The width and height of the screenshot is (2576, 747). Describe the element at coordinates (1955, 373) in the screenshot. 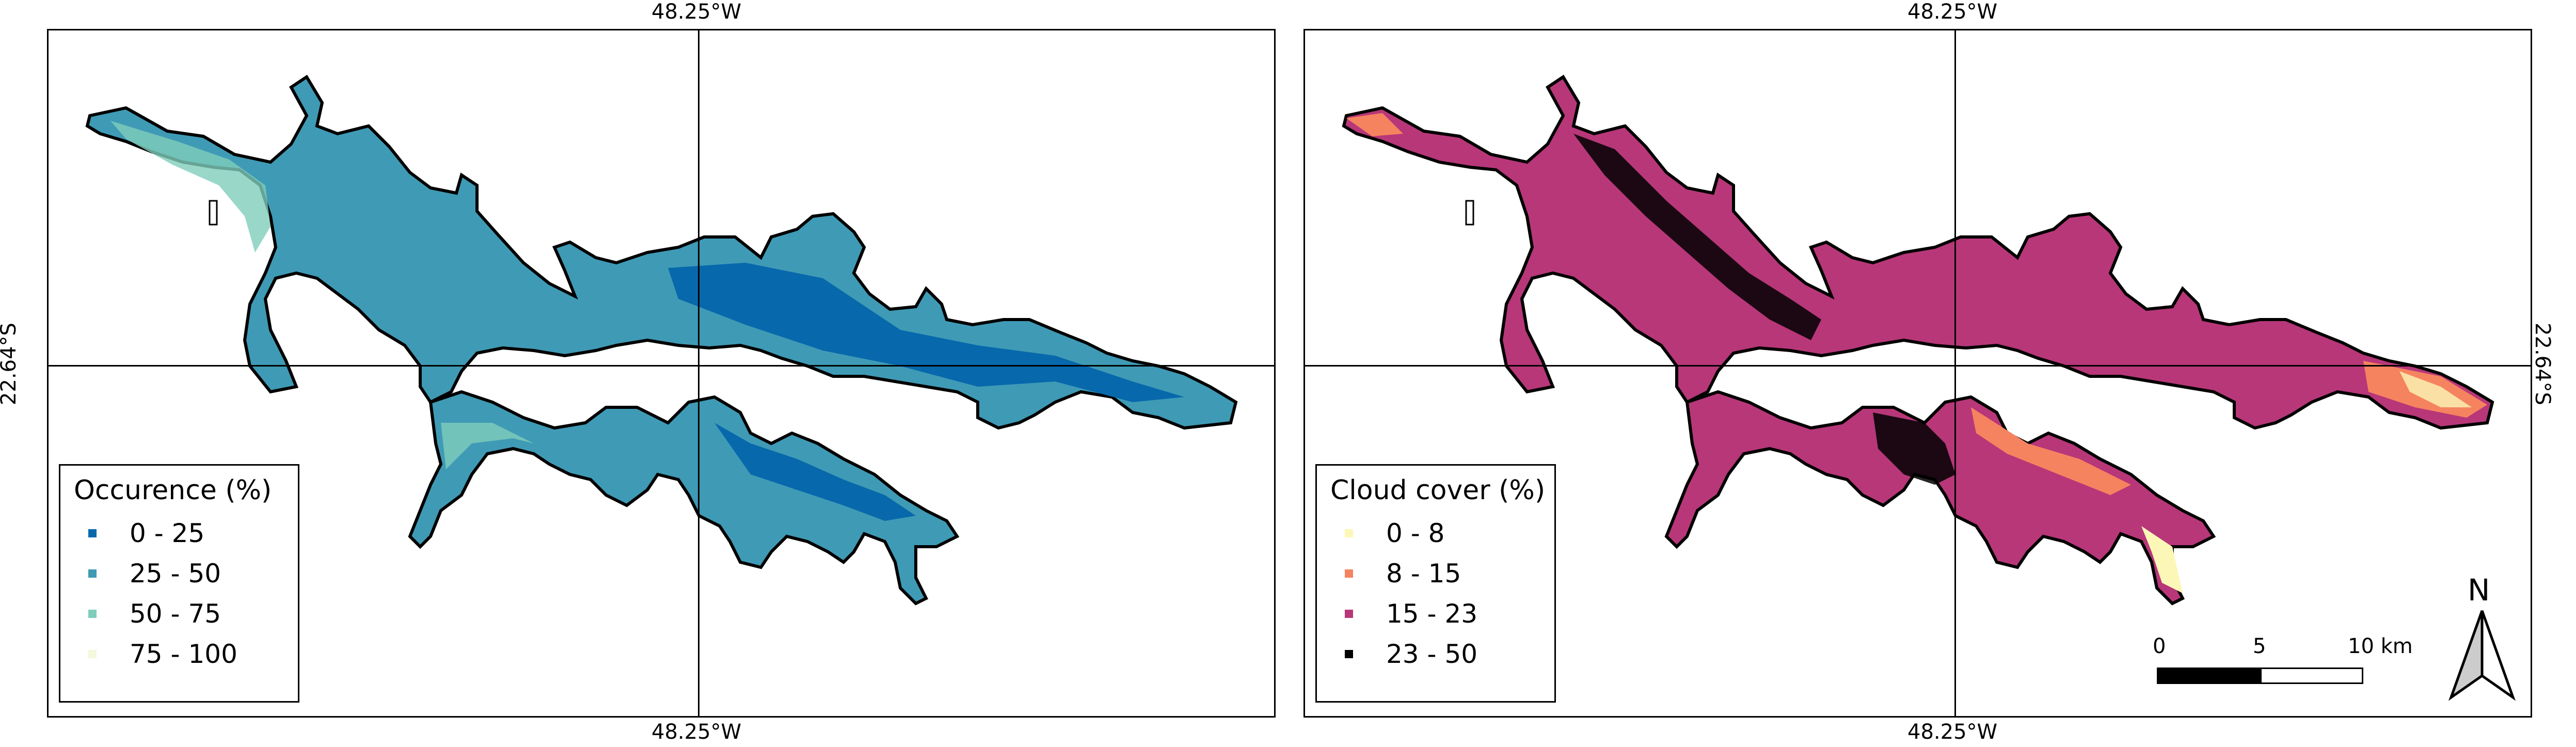

I see `graticule-vertical-right` at that location.